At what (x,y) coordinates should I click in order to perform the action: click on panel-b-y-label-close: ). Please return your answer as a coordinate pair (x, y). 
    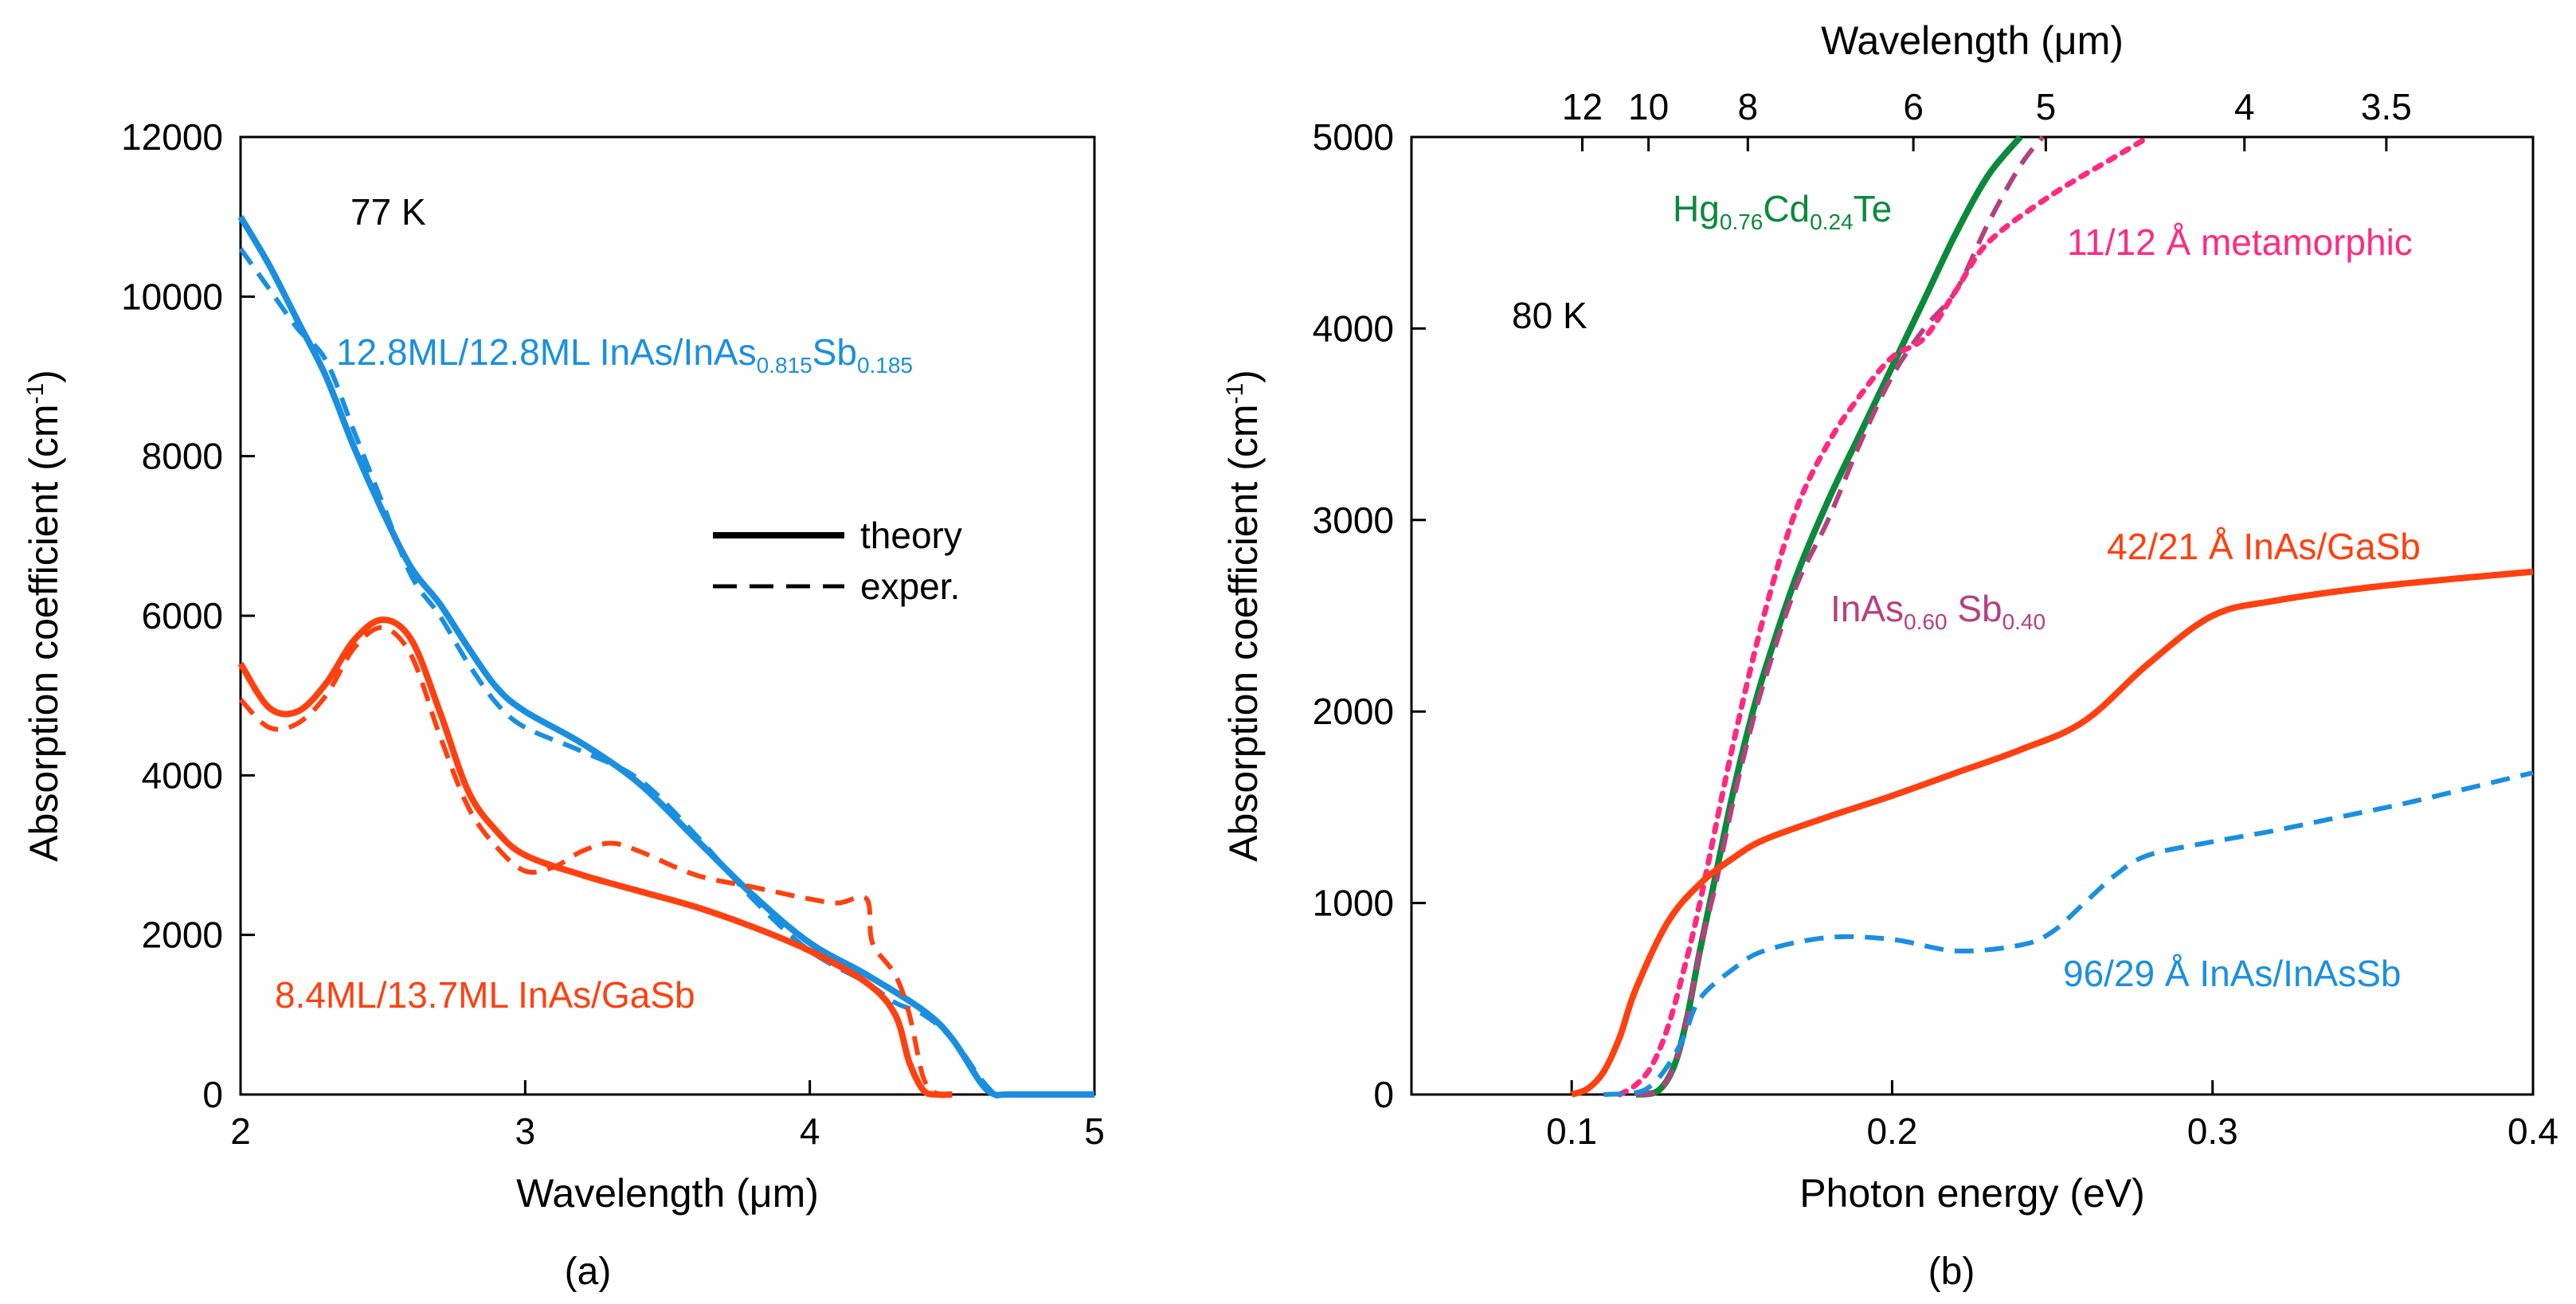
    Looking at the image, I should click on (1243, 376).